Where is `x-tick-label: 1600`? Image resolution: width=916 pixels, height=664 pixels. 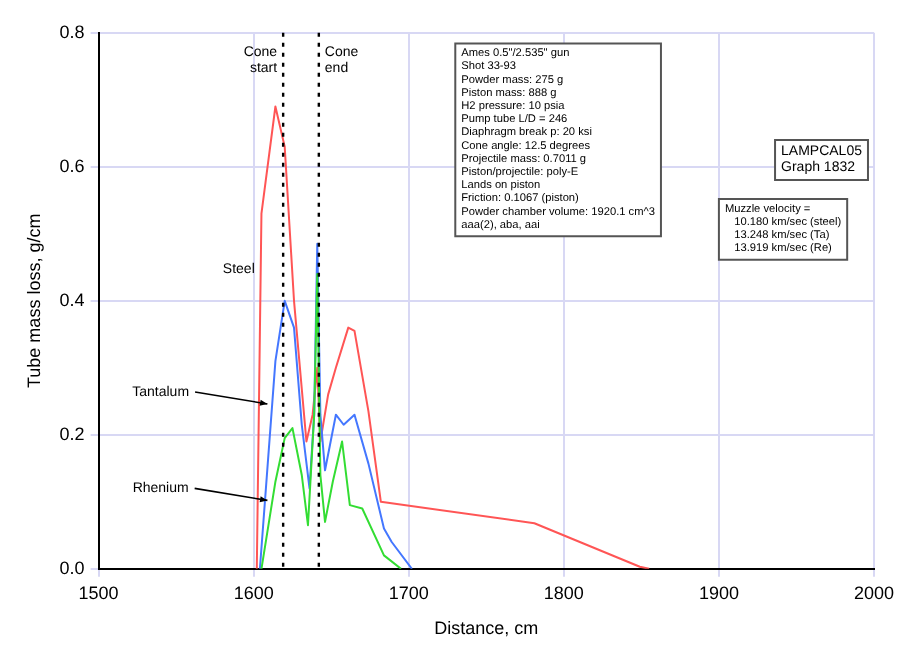 x-tick-label: 1600 is located at coordinates (253, 592).